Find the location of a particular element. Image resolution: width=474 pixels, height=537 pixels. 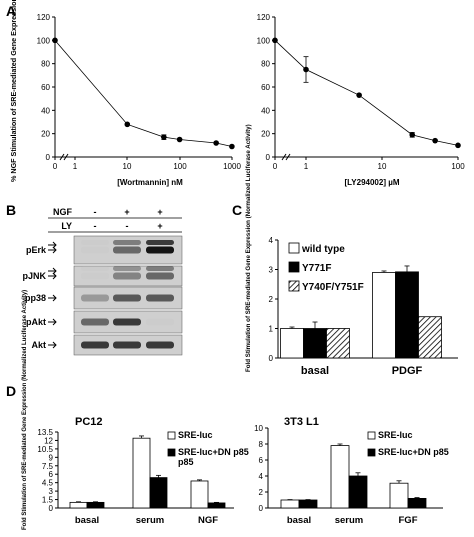

panel-letter-c: C is located at coordinates (237, 210).